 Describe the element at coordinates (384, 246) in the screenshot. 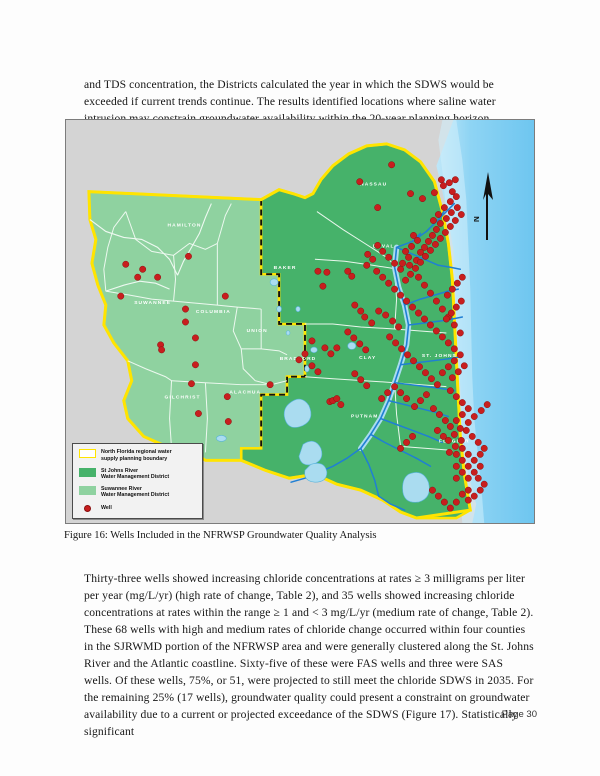

I see `county-label-duval: DUVAL` at that location.